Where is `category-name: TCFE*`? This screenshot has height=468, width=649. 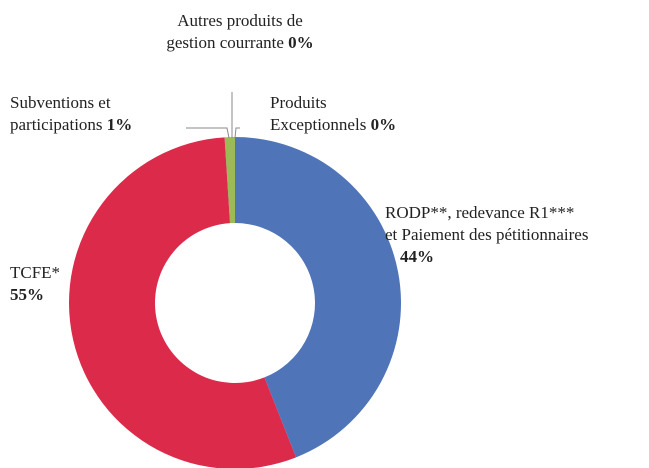 category-name: TCFE* is located at coordinates (35, 272).